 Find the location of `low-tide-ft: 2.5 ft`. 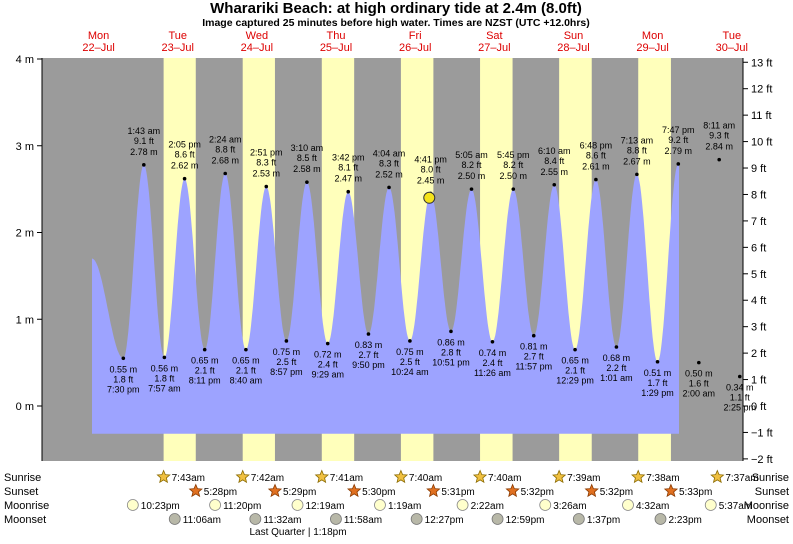

low-tide-ft: 2.5 ft is located at coordinates (286, 362).